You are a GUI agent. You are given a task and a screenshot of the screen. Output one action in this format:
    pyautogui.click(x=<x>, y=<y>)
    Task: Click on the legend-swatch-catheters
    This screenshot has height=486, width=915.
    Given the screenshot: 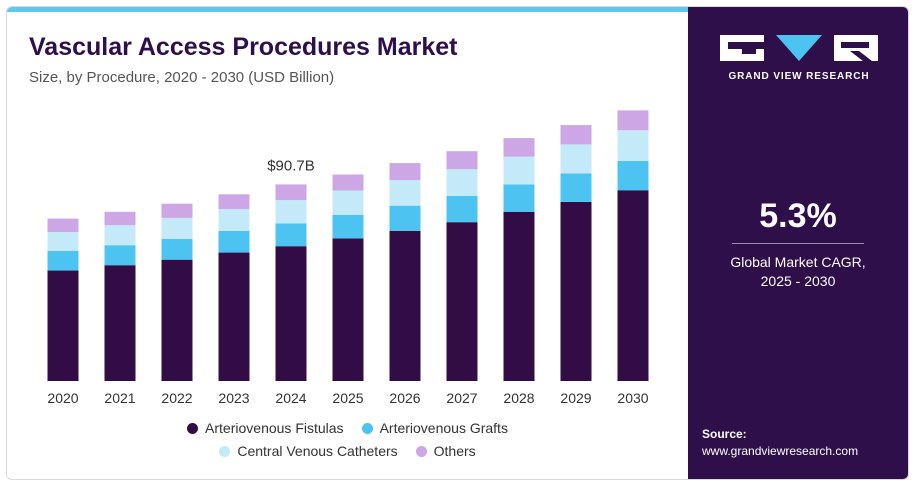 What is the action you would take?
    pyautogui.click(x=225, y=451)
    